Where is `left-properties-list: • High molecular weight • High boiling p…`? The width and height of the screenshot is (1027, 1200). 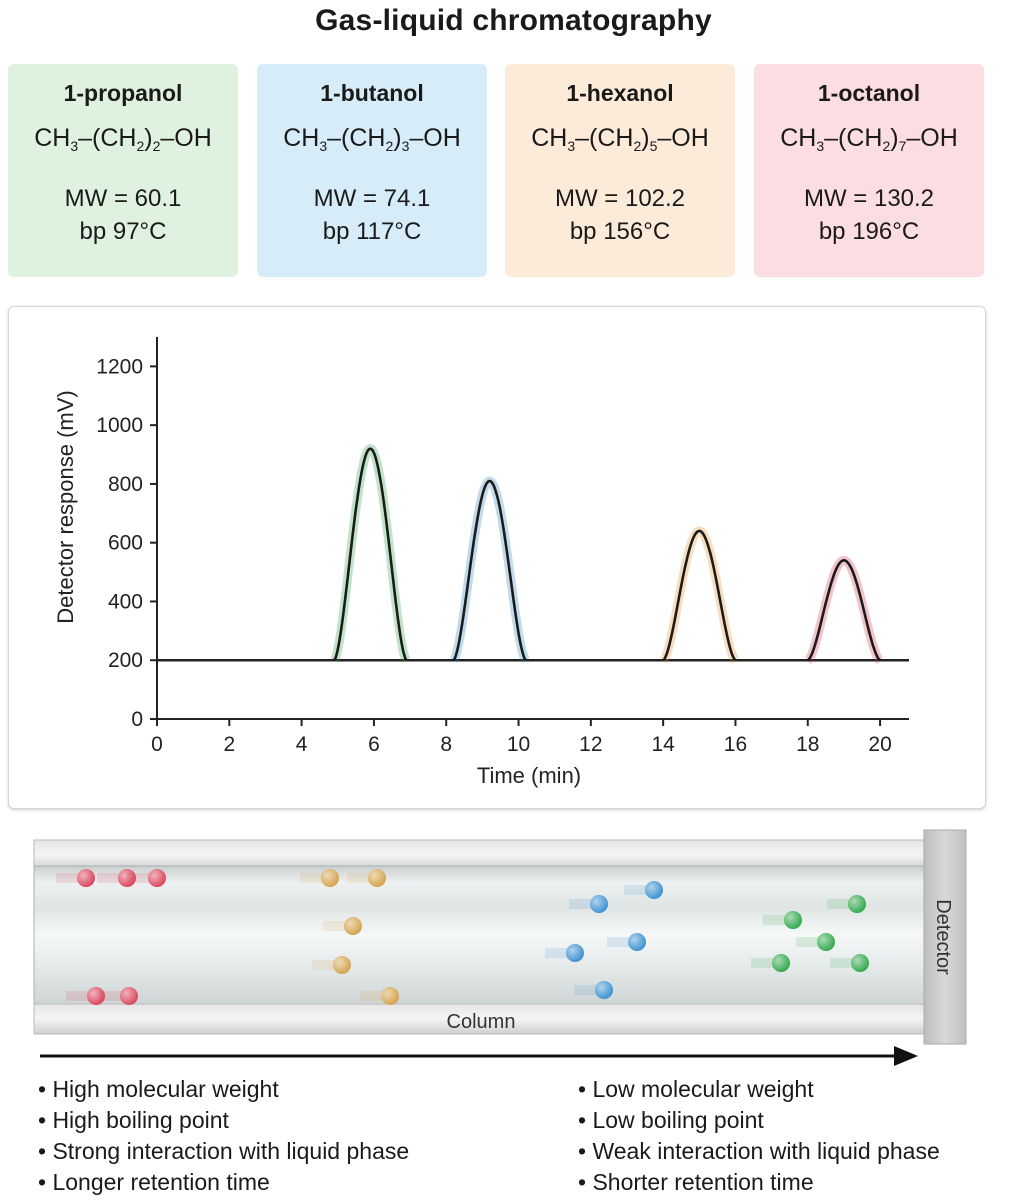
left-properties-list: • High molecular weight • High boiling p… is located at coordinates (223, 1136).